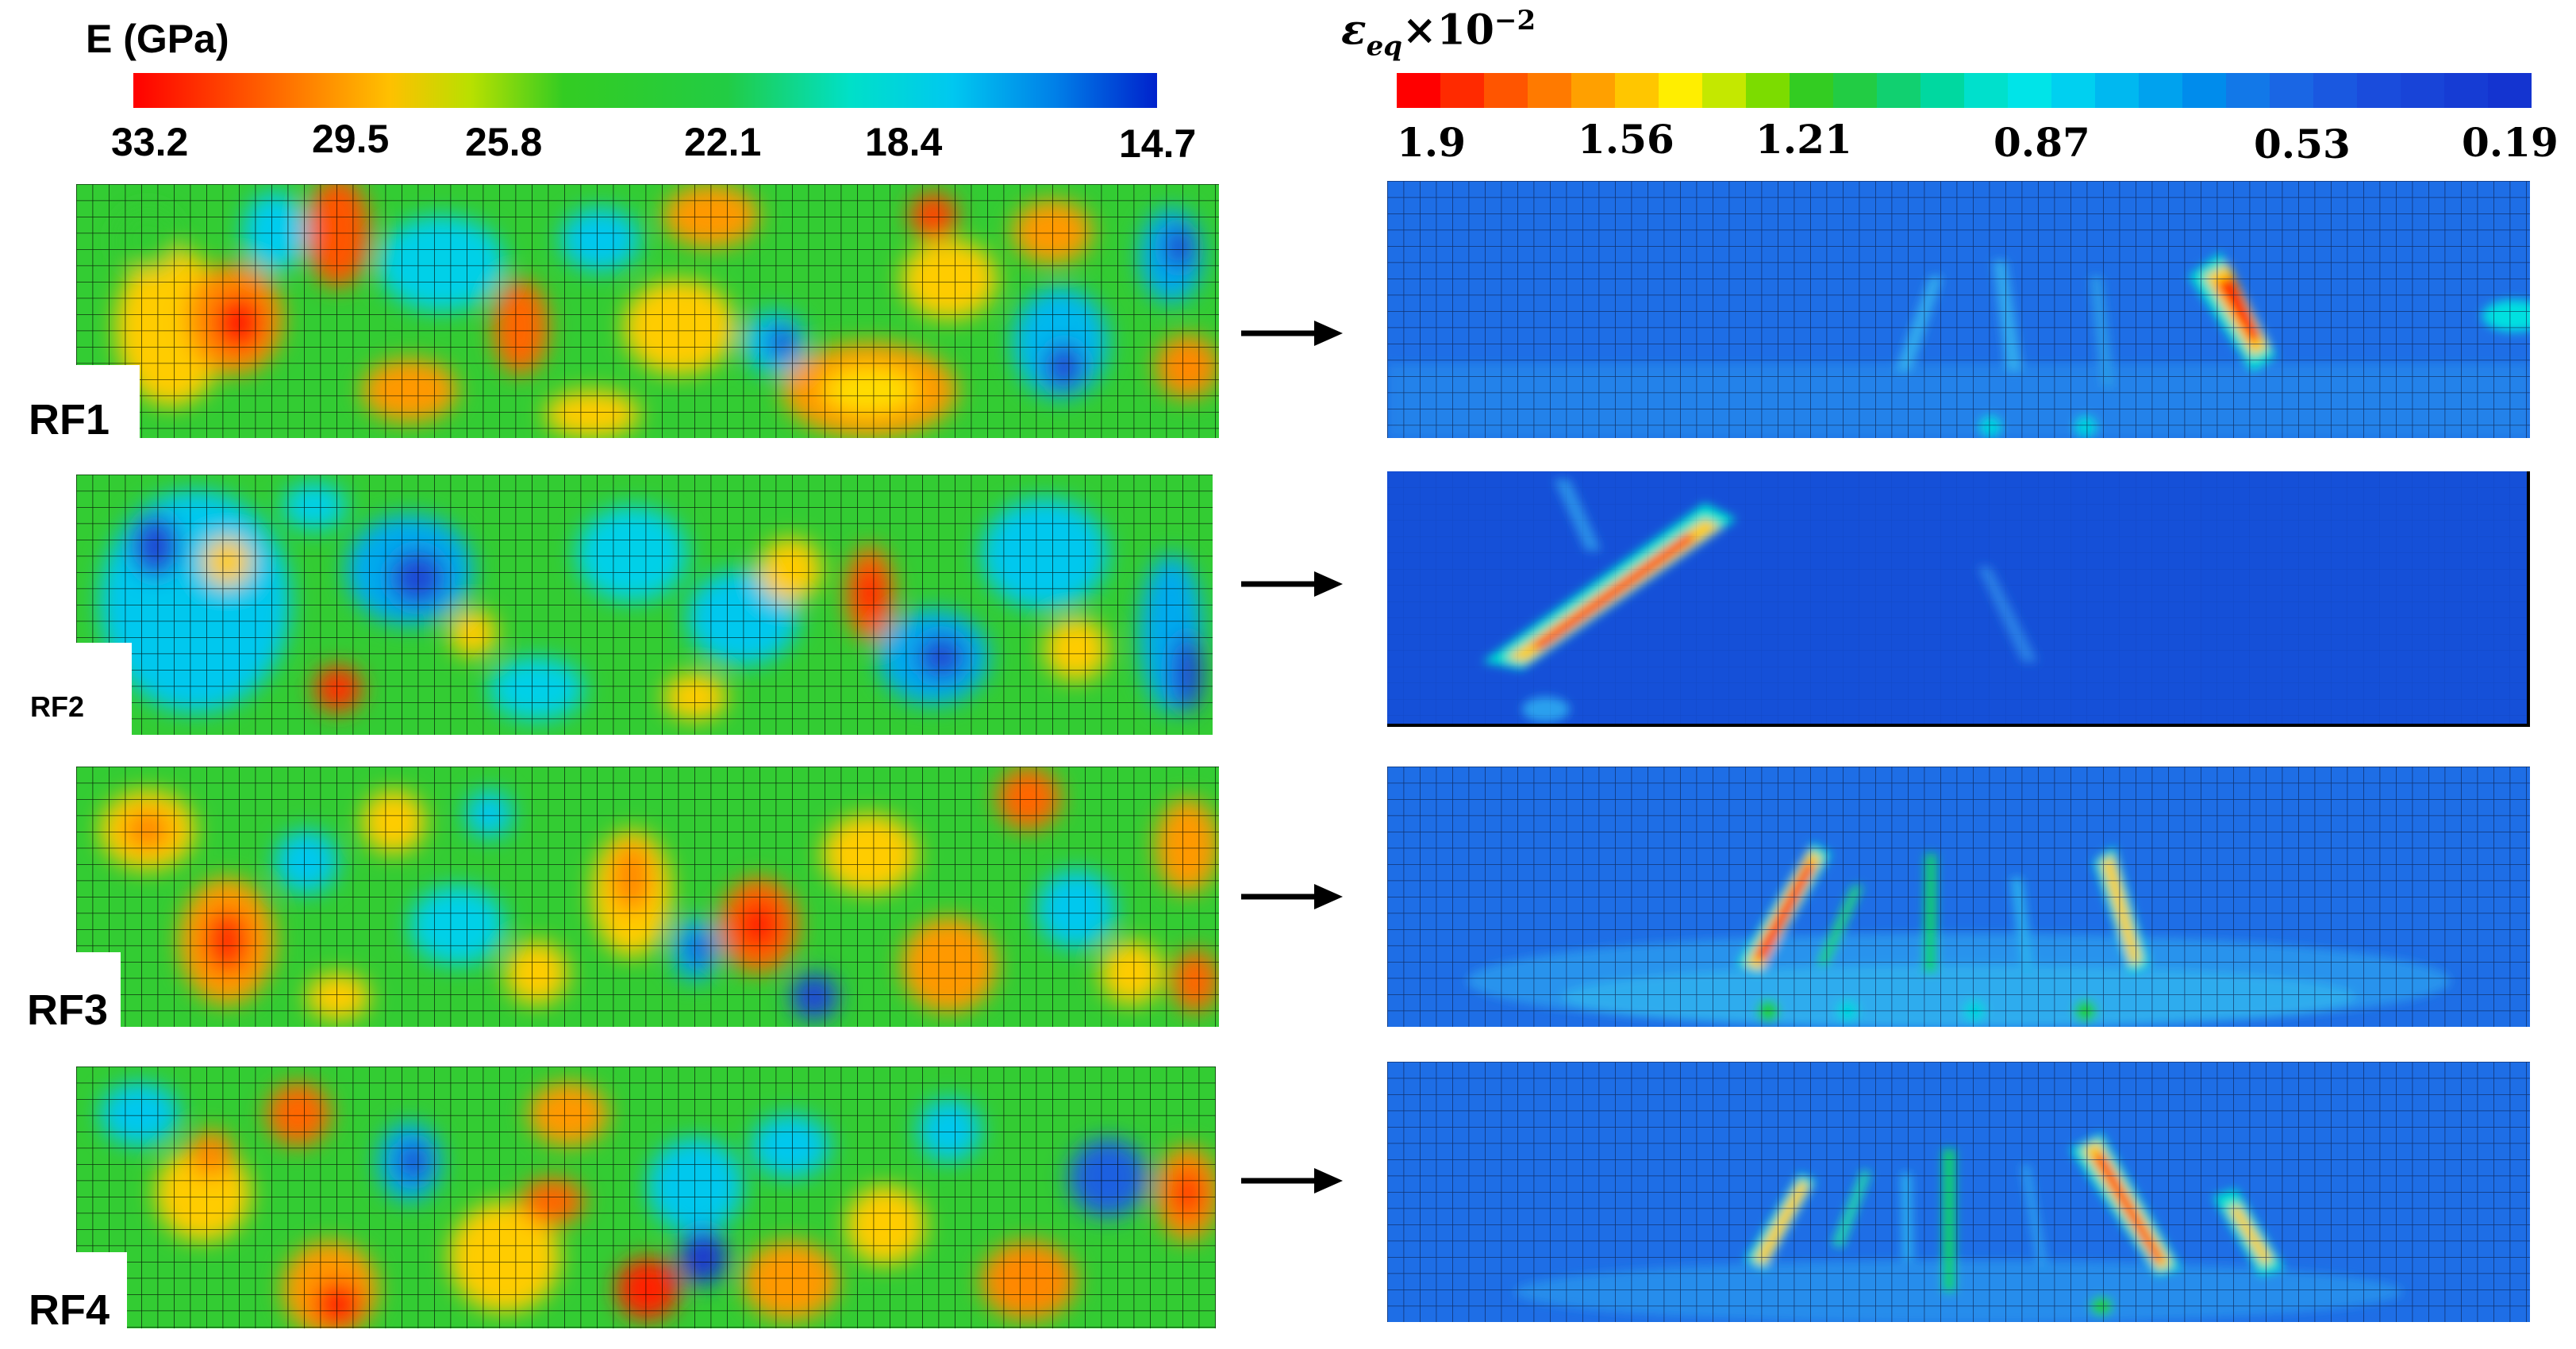 This screenshot has height=1349, width=2576. Describe the element at coordinates (1158, 143) in the screenshot. I see `modulus-tick-label: 14.7` at that location.